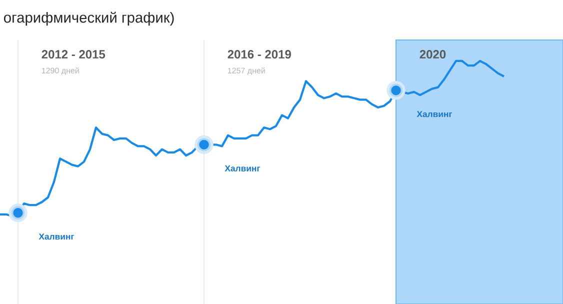  I want to click on text: Халвинг, so click(56, 237).